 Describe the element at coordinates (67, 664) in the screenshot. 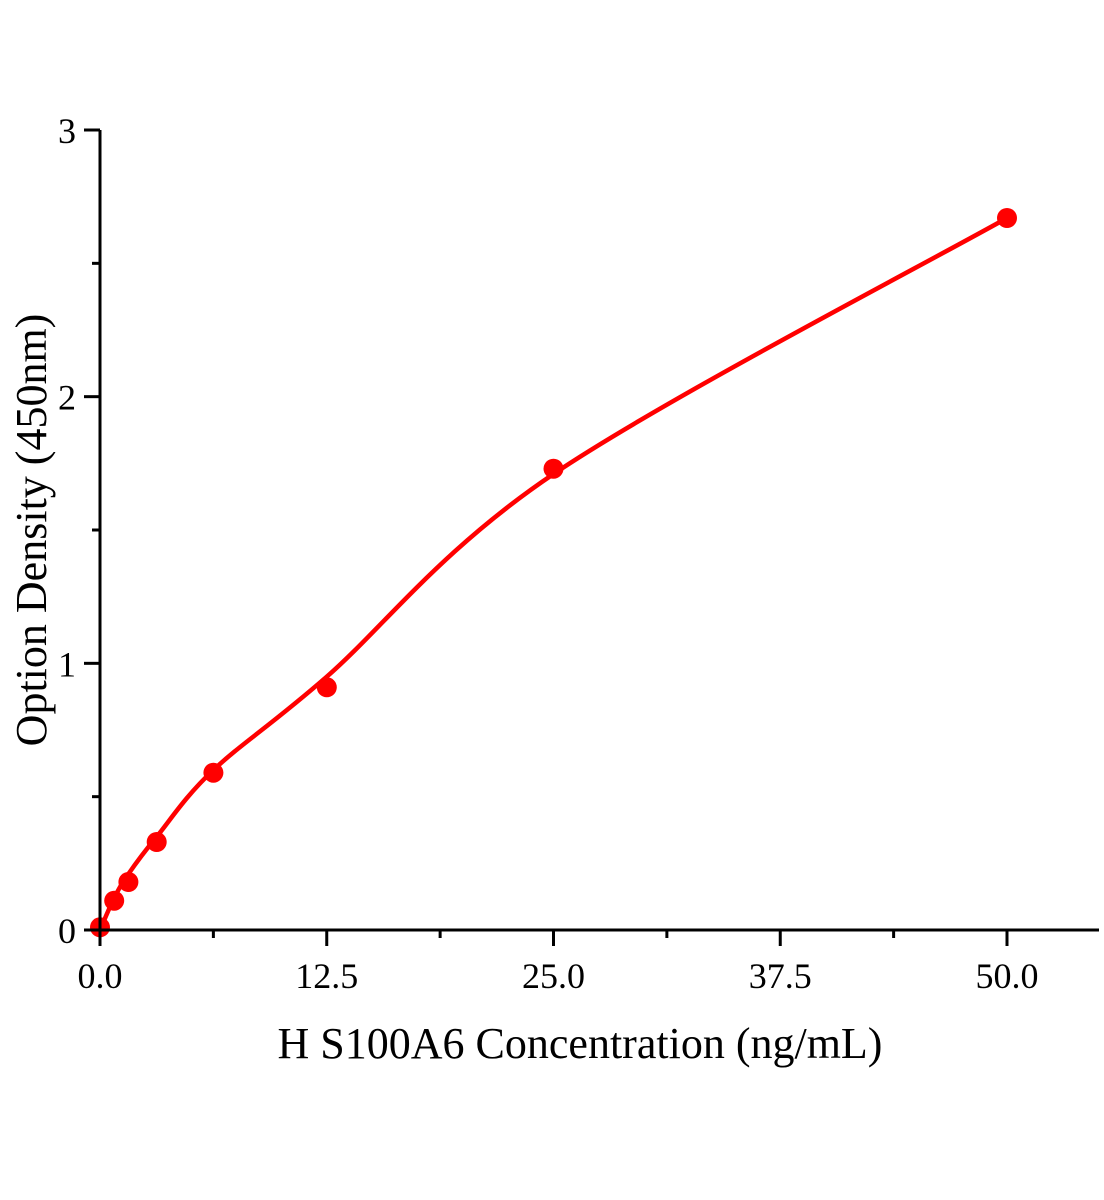

I see `y-tick-label: 1` at that location.